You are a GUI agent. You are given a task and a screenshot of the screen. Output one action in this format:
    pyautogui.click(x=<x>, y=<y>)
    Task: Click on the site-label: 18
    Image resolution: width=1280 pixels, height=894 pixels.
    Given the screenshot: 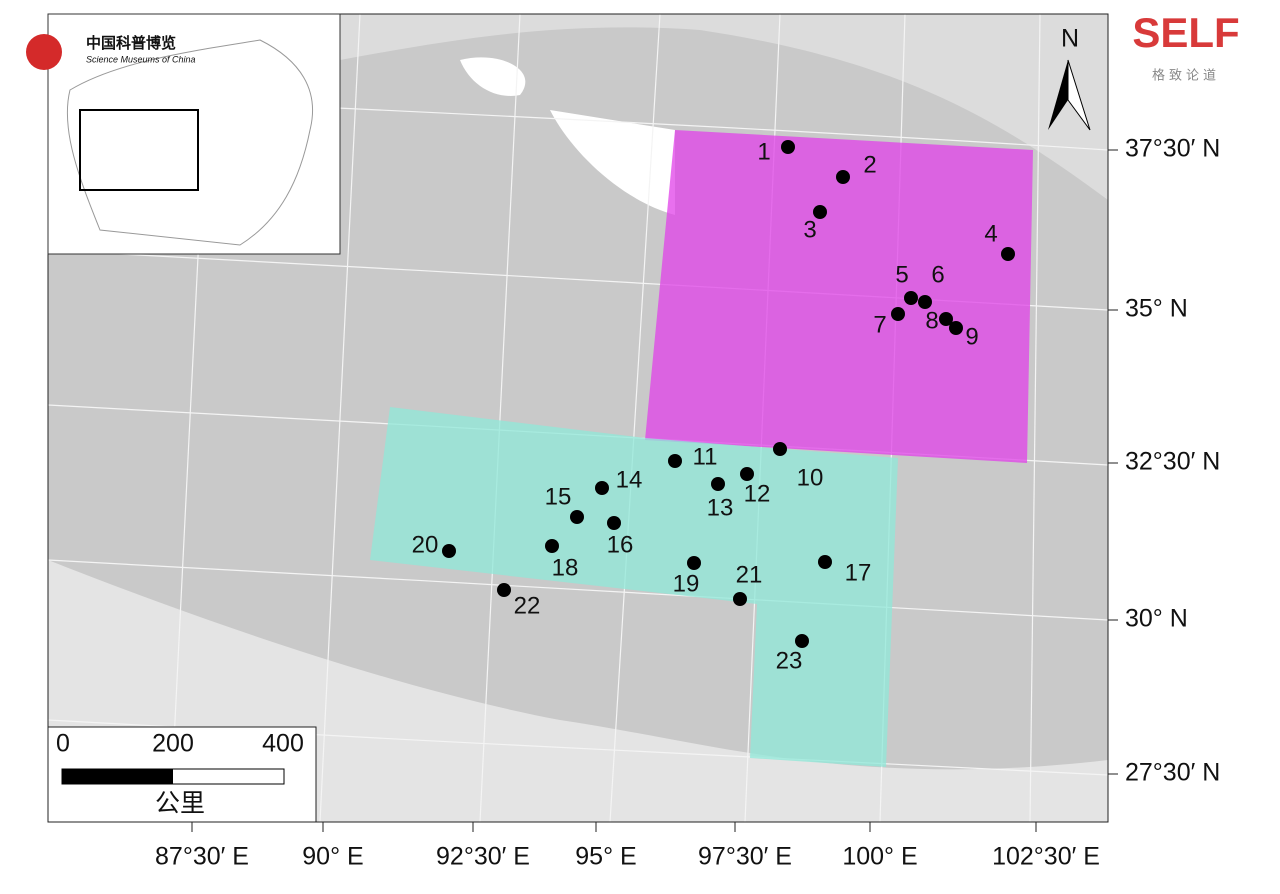 What is the action you would take?
    pyautogui.click(x=565, y=567)
    